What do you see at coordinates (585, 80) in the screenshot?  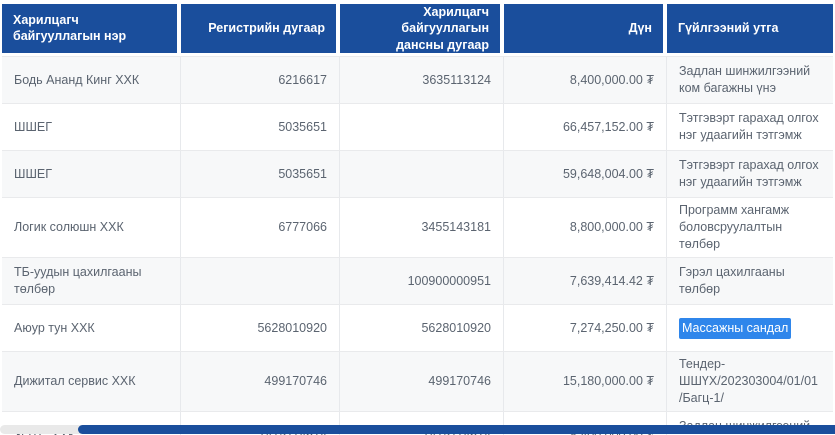 I see `cell-amount: 8,400,000.00 ₮` at bounding box center [585, 80].